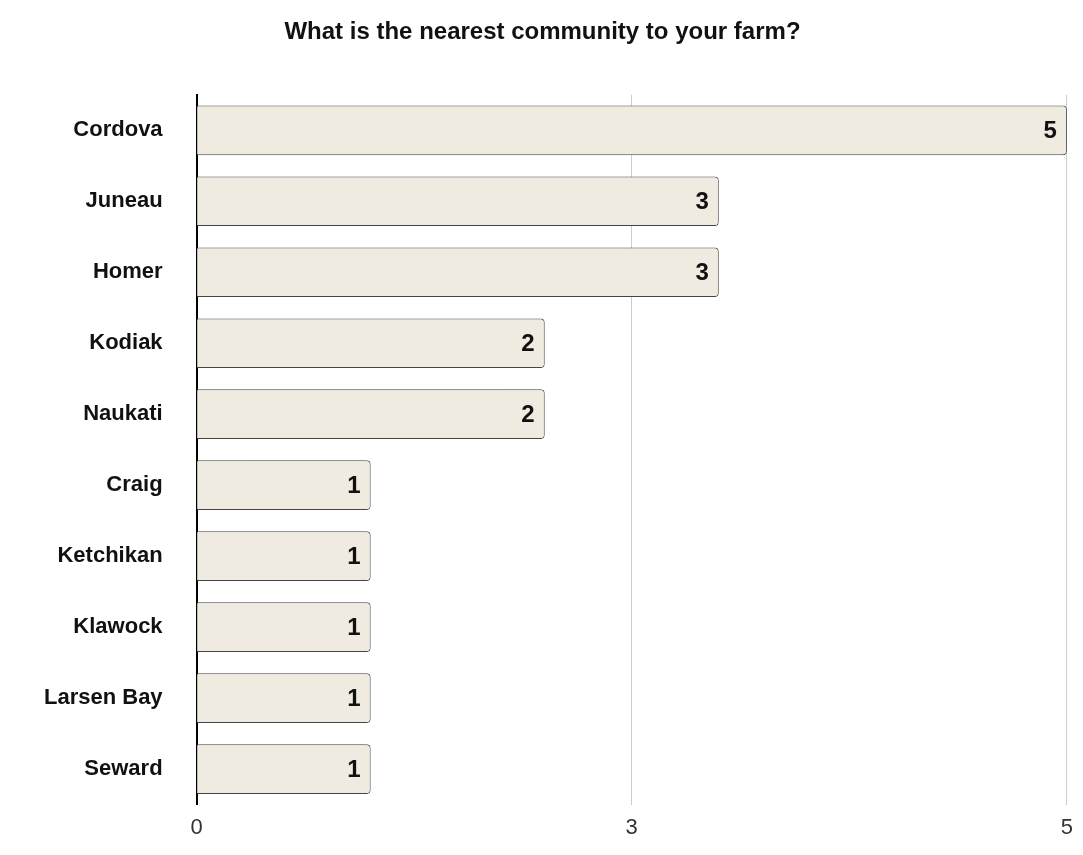 This screenshot has width=1083, height=855. What do you see at coordinates (103, 697) in the screenshot?
I see `y-tick-label: Larsen Bay` at bounding box center [103, 697].